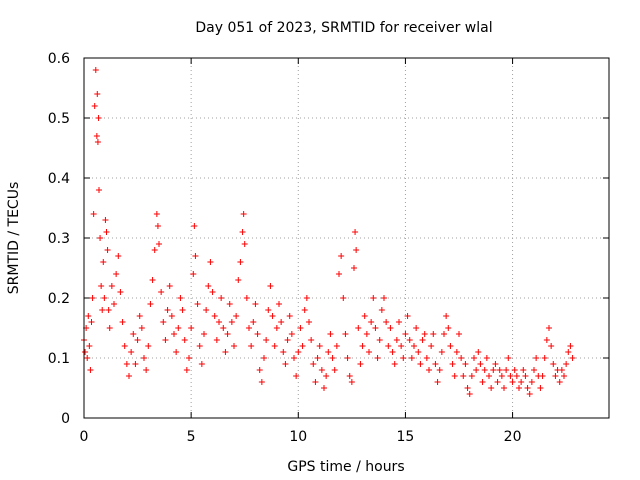 Image resolution: width=640 pixels, height=480 pixels. Describe the element at coordinates (298, 437) in the screenshot. I see `x-tick-label: 10` at that location.